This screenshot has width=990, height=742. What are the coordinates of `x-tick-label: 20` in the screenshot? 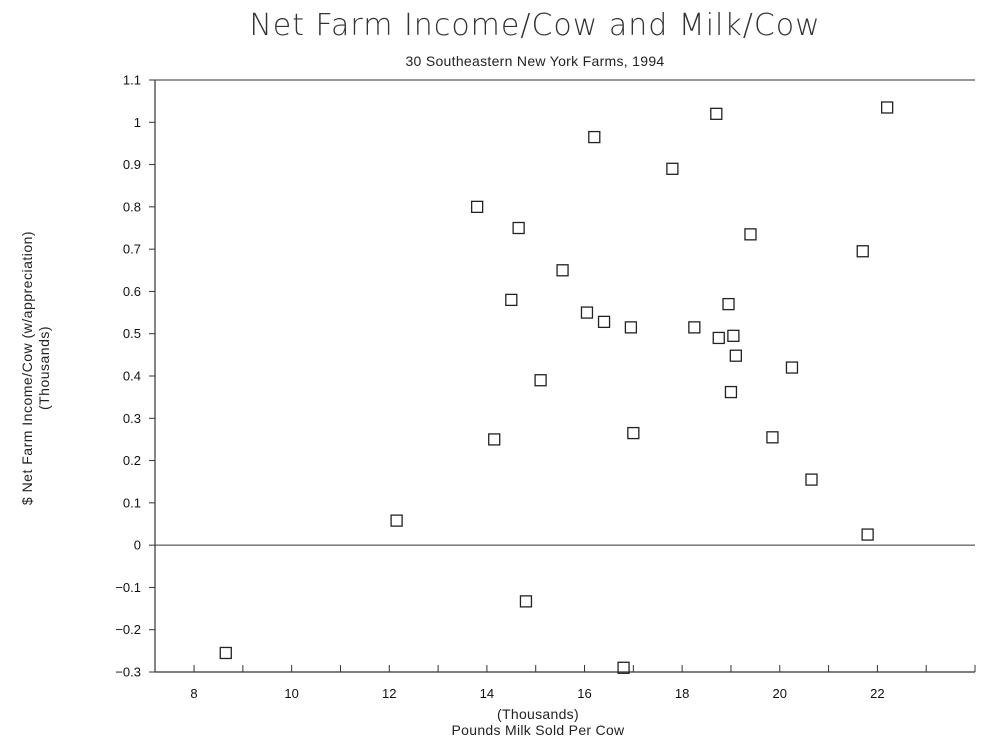 It's located at (780, 693).